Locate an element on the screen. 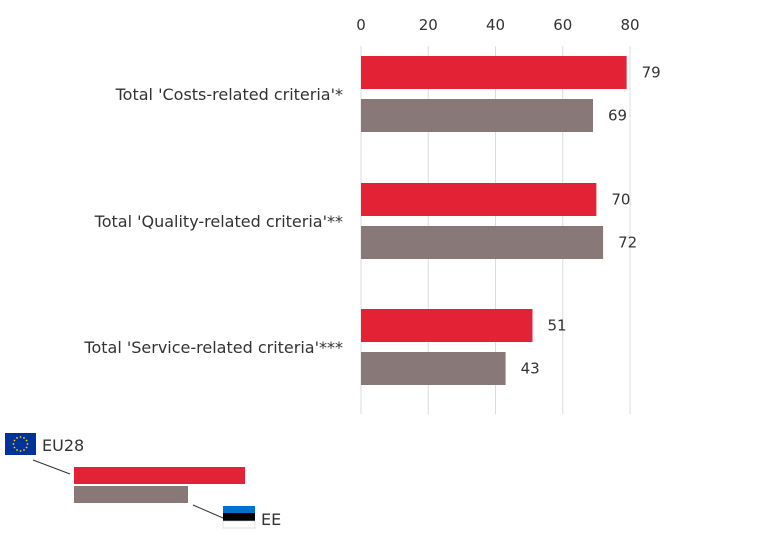 The height and width of the screenshot is (533, 769). x-tick-label: 20 is located at coordinates (428, 25).